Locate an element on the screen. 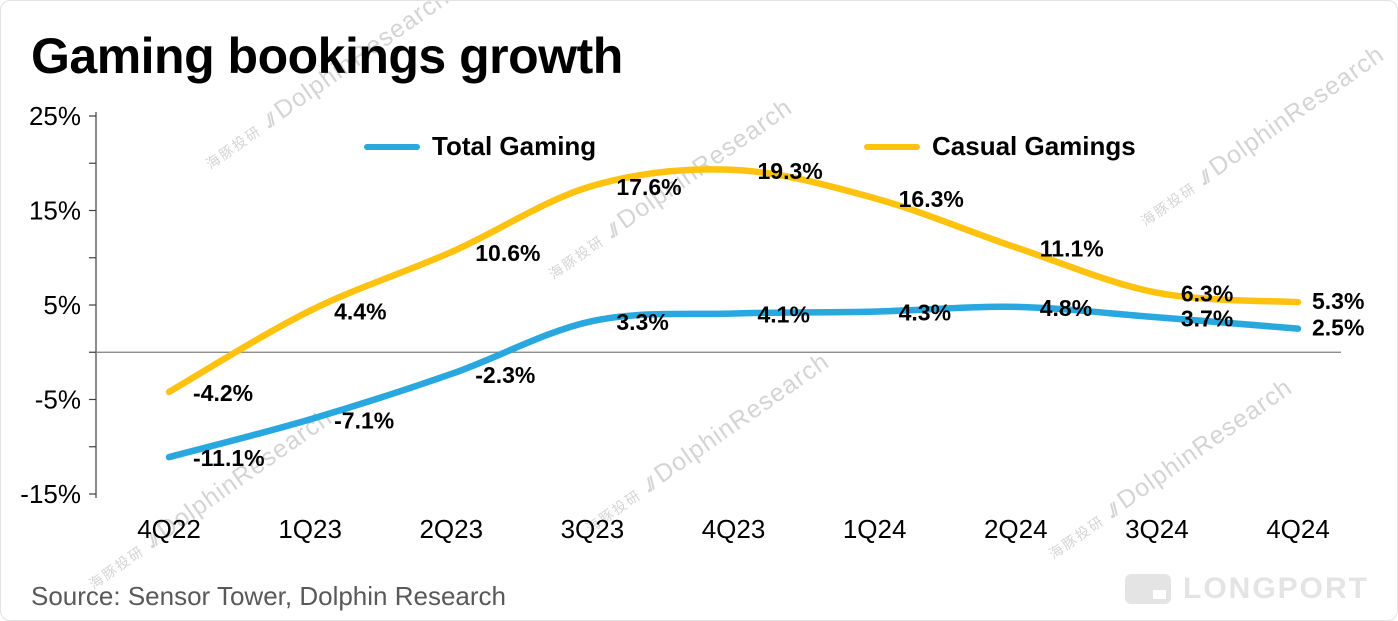  total-gaming-data-label: 3.3% is located at coordinates (642, 322).